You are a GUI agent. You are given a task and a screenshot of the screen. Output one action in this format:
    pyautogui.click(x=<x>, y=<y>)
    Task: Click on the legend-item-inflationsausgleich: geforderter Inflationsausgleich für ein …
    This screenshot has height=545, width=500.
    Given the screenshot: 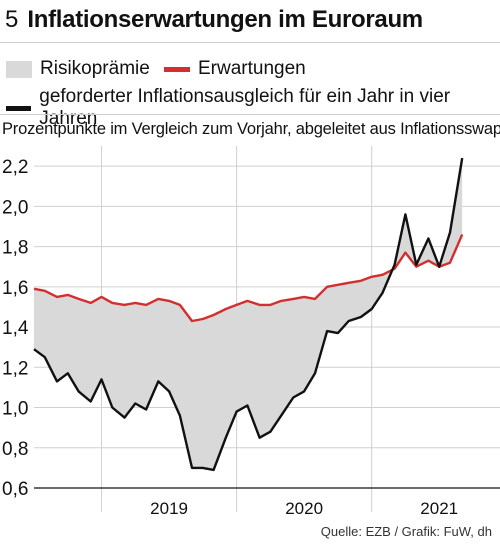 What is the action you would take?
    pyautogui.click(x=253, y=108)
    